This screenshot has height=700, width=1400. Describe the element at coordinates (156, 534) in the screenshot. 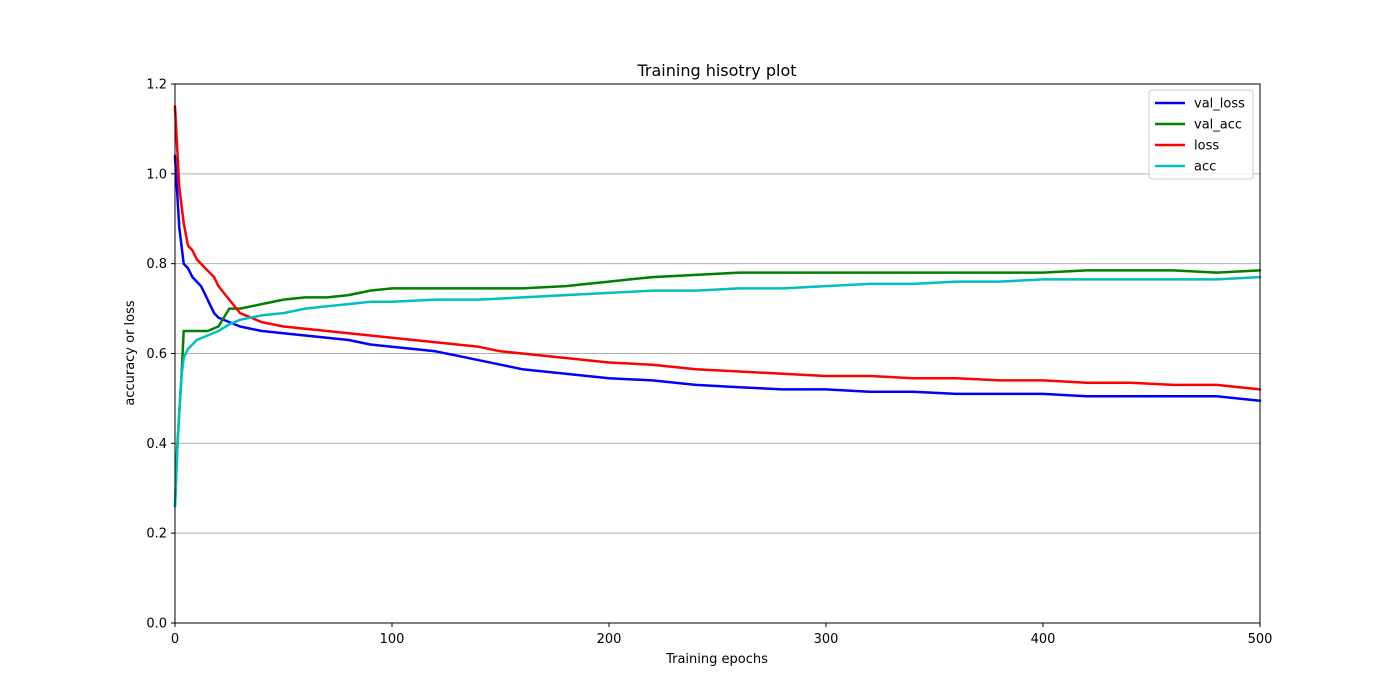

I see `y-tick-label: 0.2` at that location.